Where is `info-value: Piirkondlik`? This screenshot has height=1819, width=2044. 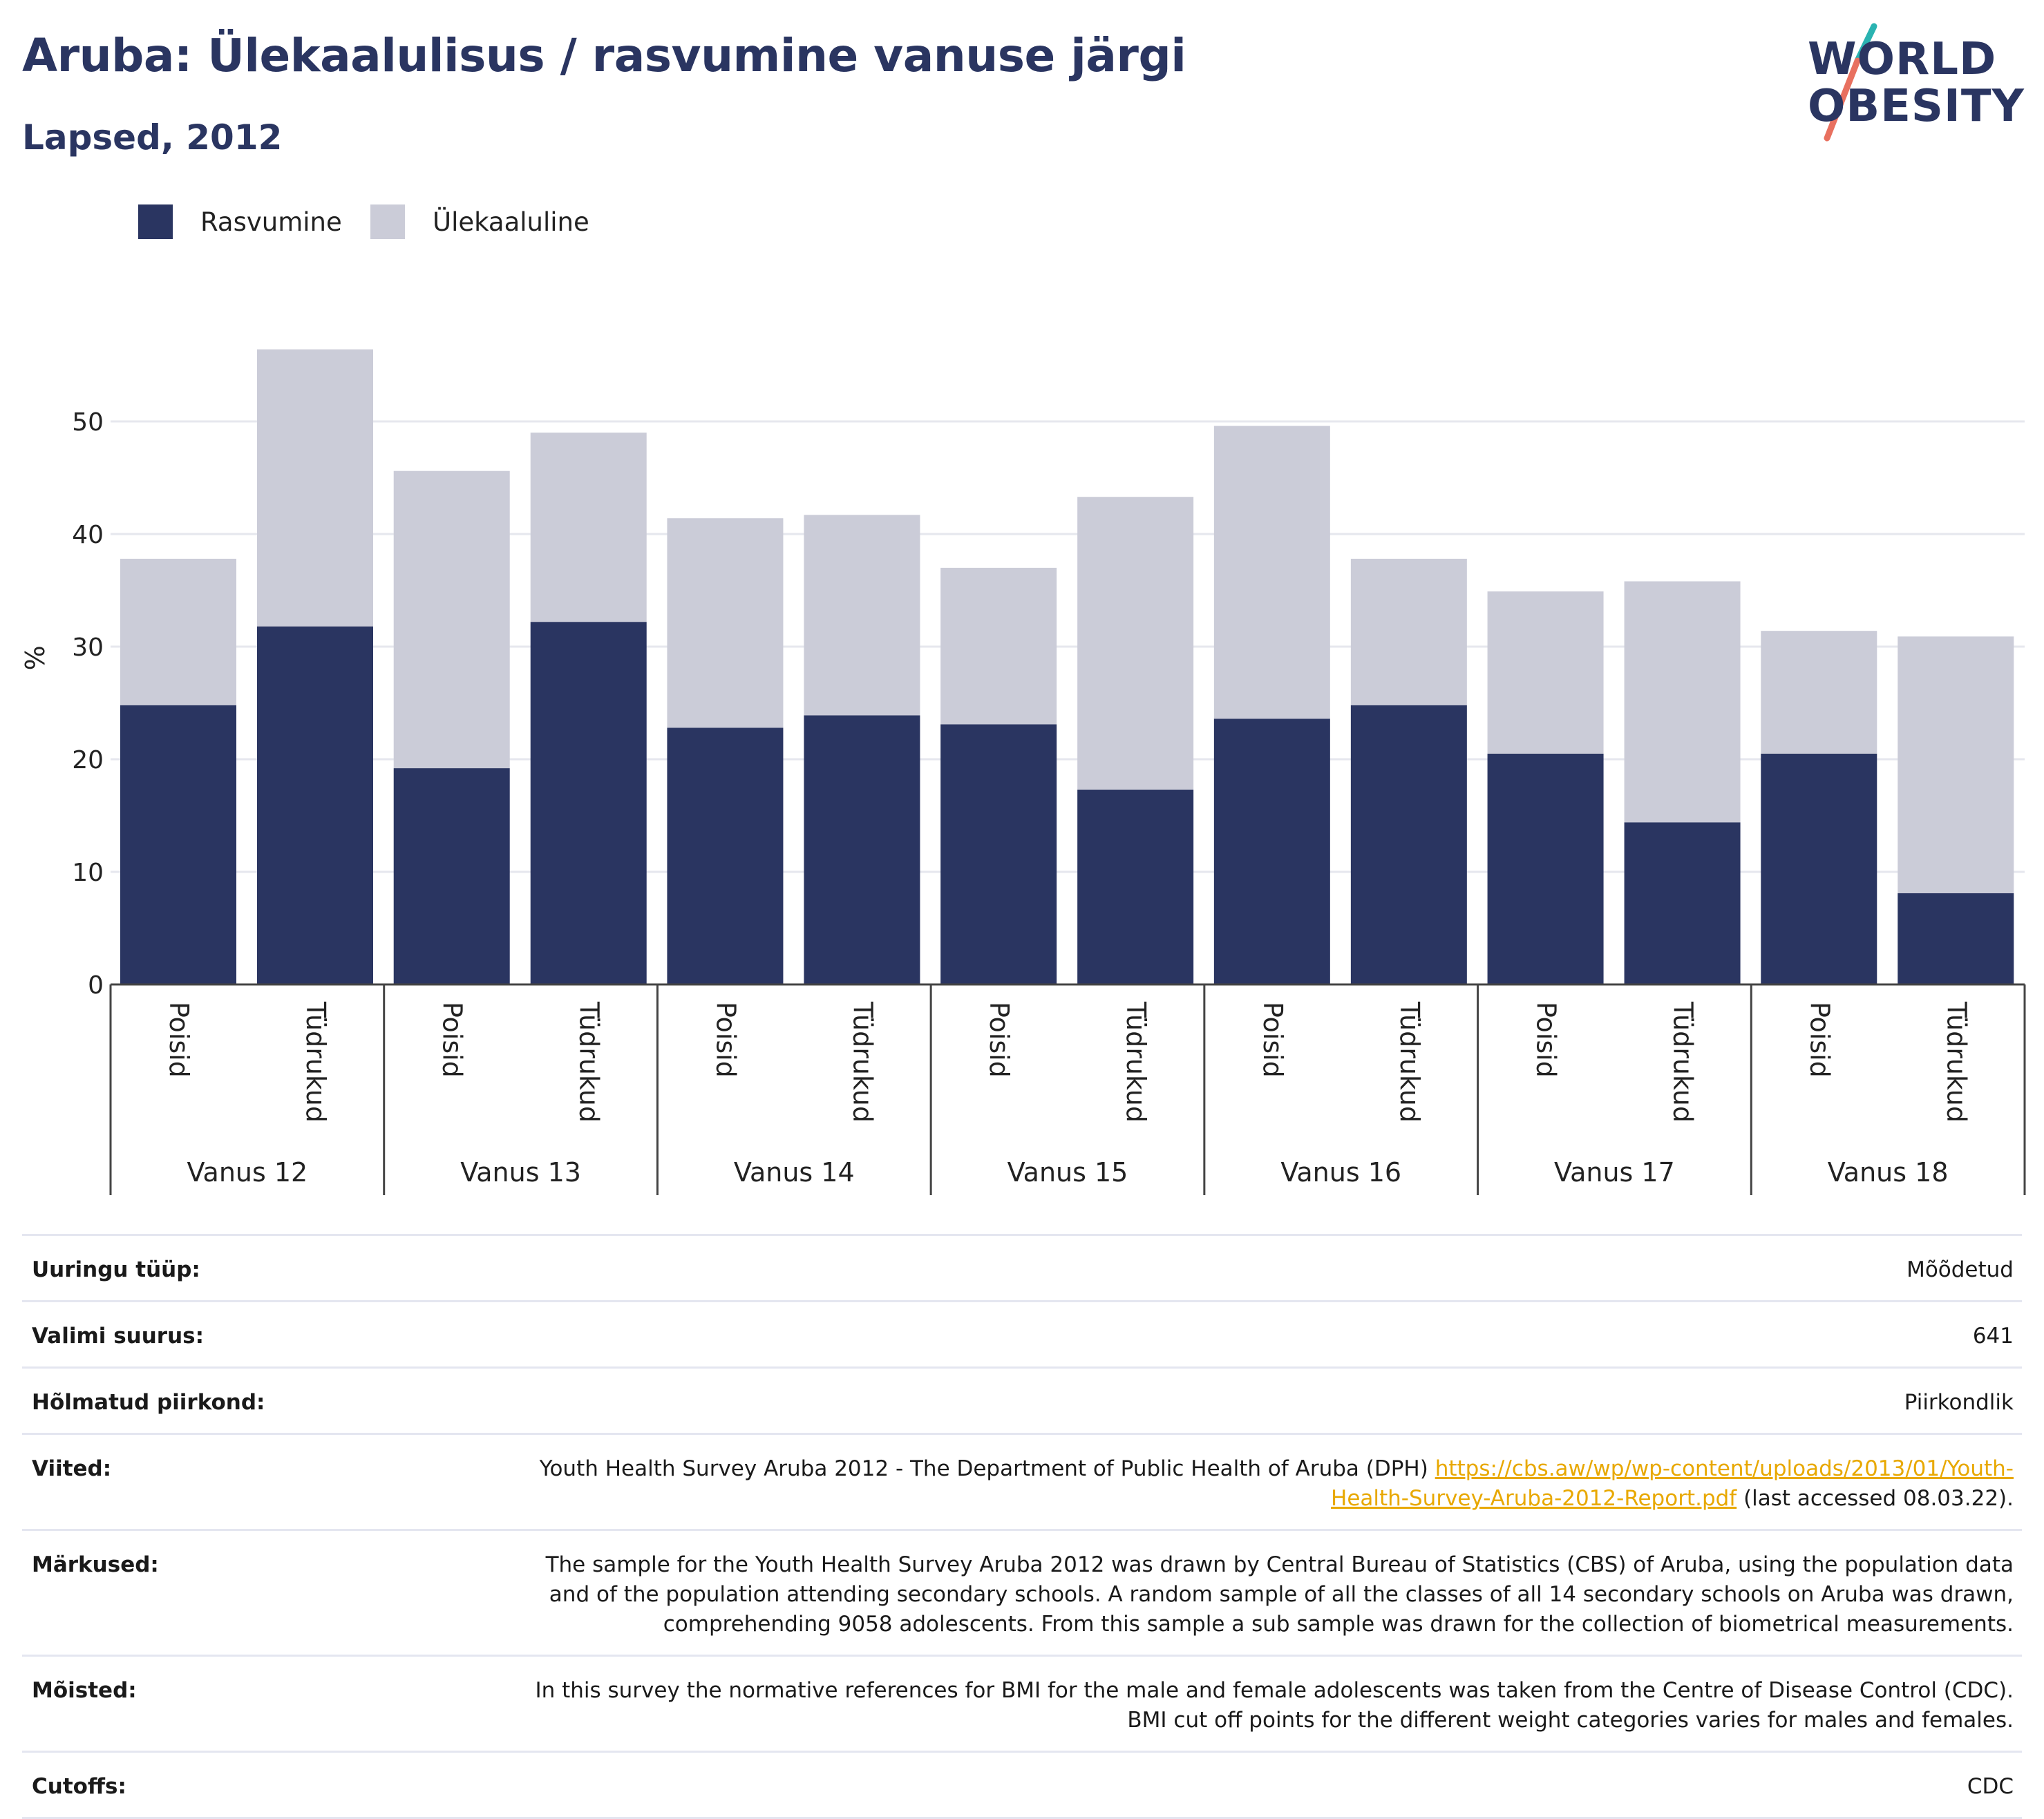 info-value: Piirkondlik is located at coordinates (1959, 1402).